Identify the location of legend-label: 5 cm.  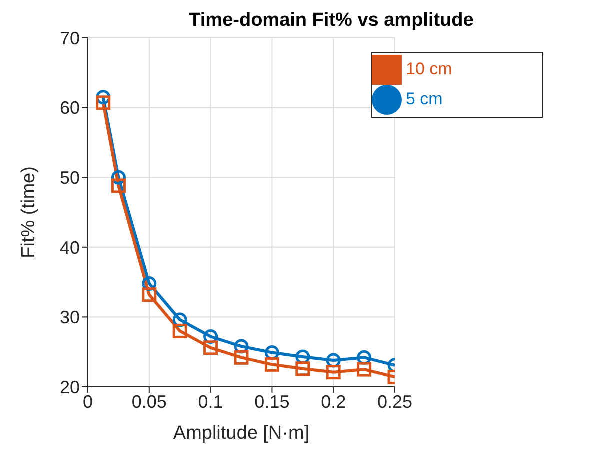
(424, 98).